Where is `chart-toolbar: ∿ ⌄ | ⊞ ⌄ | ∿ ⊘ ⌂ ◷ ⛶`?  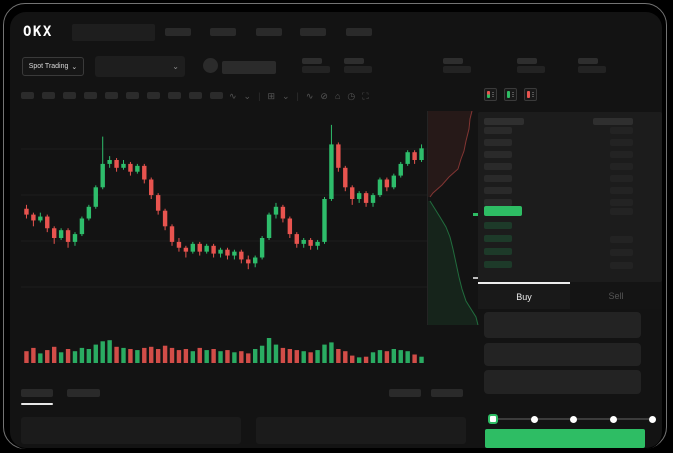 chart-toolbar: ∿ ⌄ | ⊞ ⌄ | ∿ ⊘ ⌂ ◷ ⛶ is located at coordinates (299, 96).